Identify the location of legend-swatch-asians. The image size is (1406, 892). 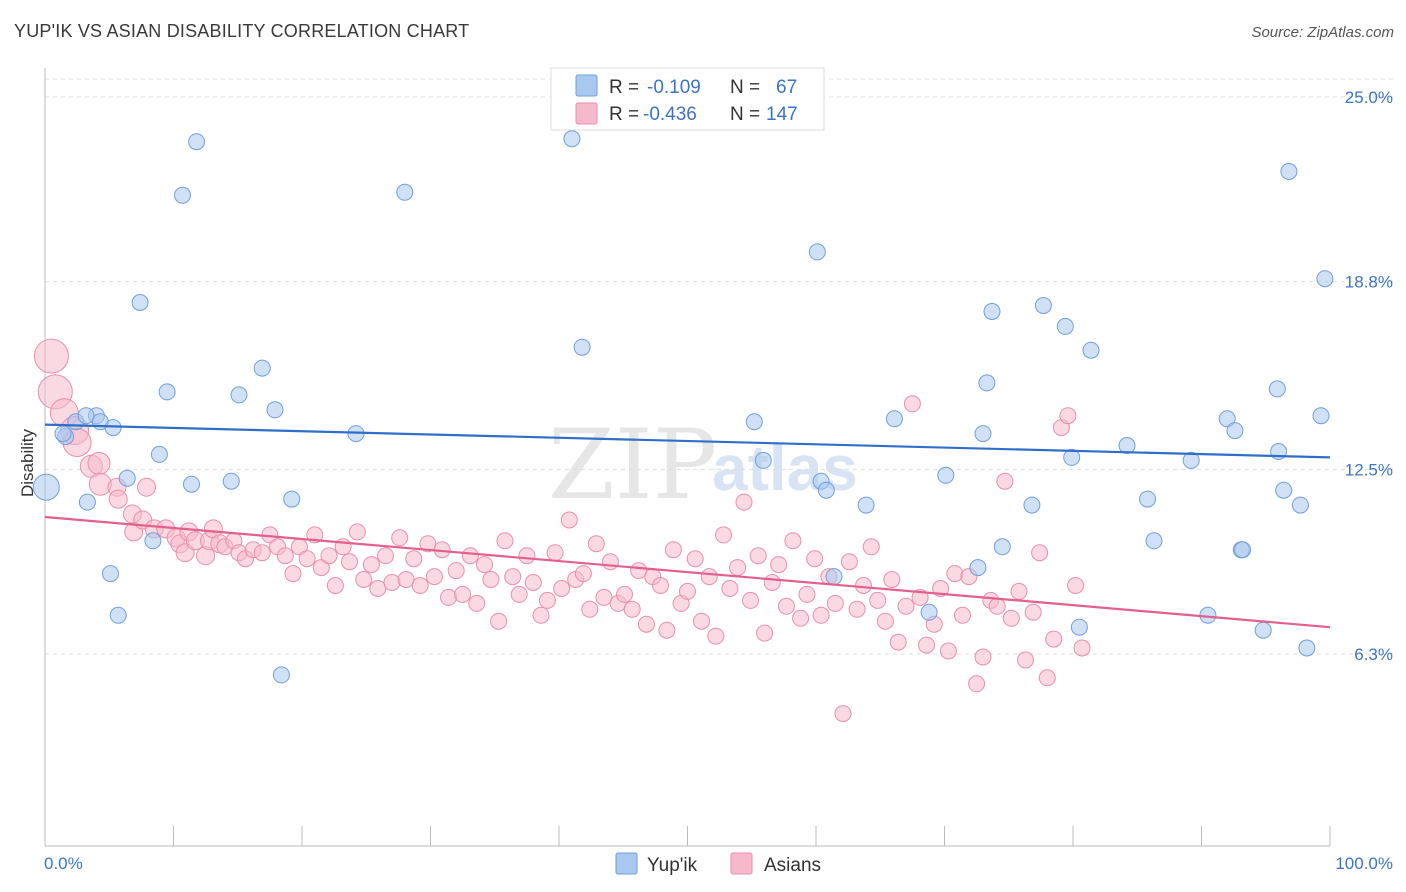
(586, 113).